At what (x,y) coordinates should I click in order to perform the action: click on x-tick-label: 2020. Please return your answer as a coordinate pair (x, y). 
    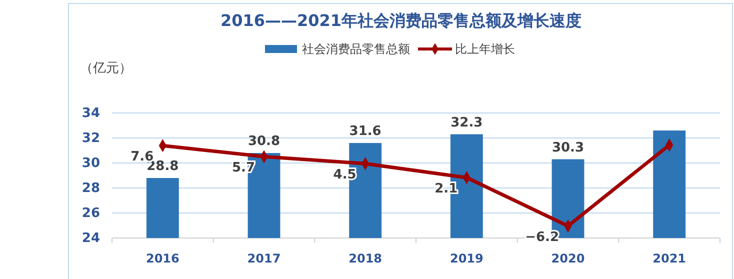
    Looking at the image, I should click on (568, 259).